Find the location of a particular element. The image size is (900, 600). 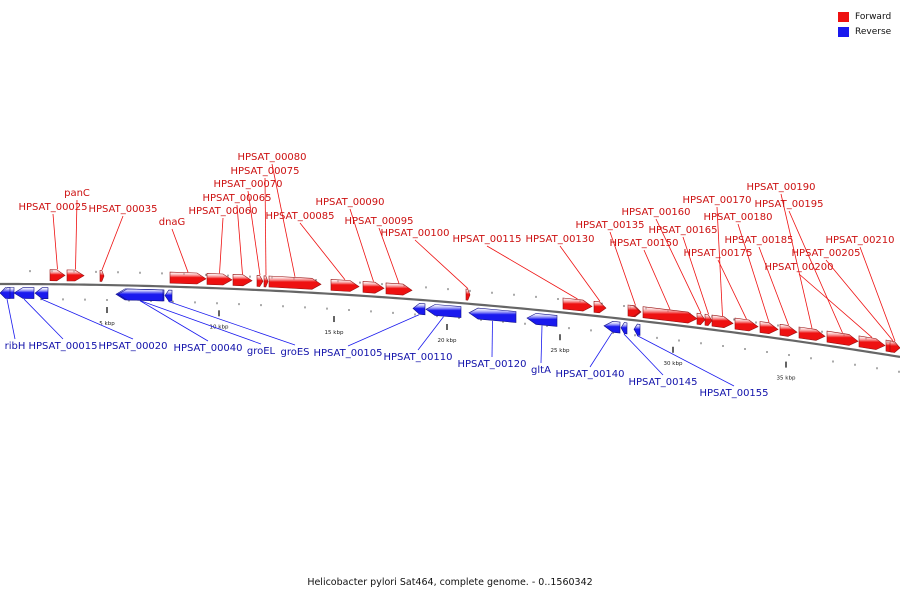

reverse-gene-label: HPSAT_00105 is located at coordinates (347, 353).